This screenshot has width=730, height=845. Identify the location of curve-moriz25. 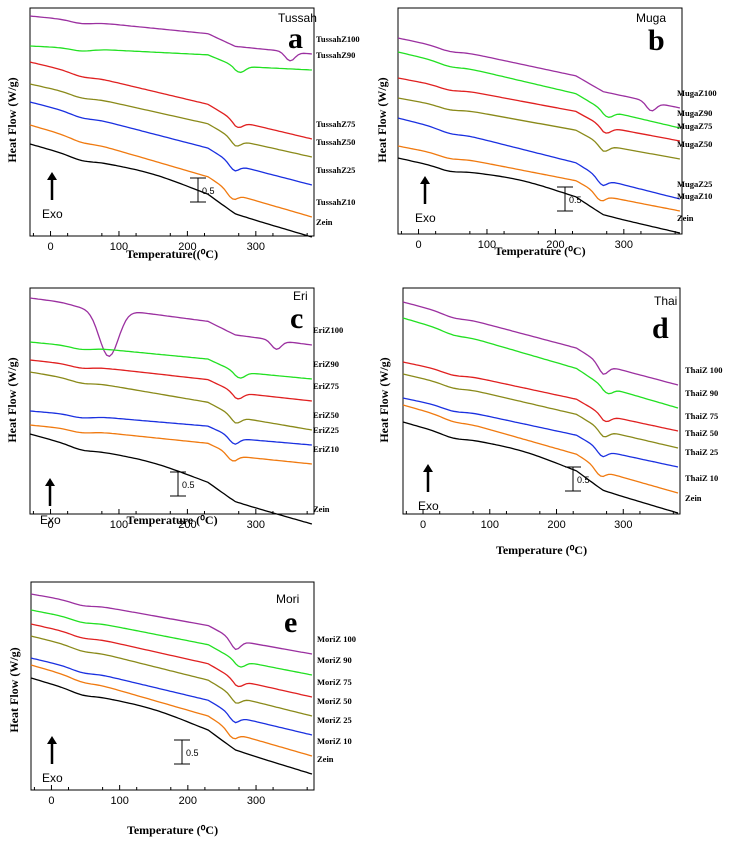
(171, 696).